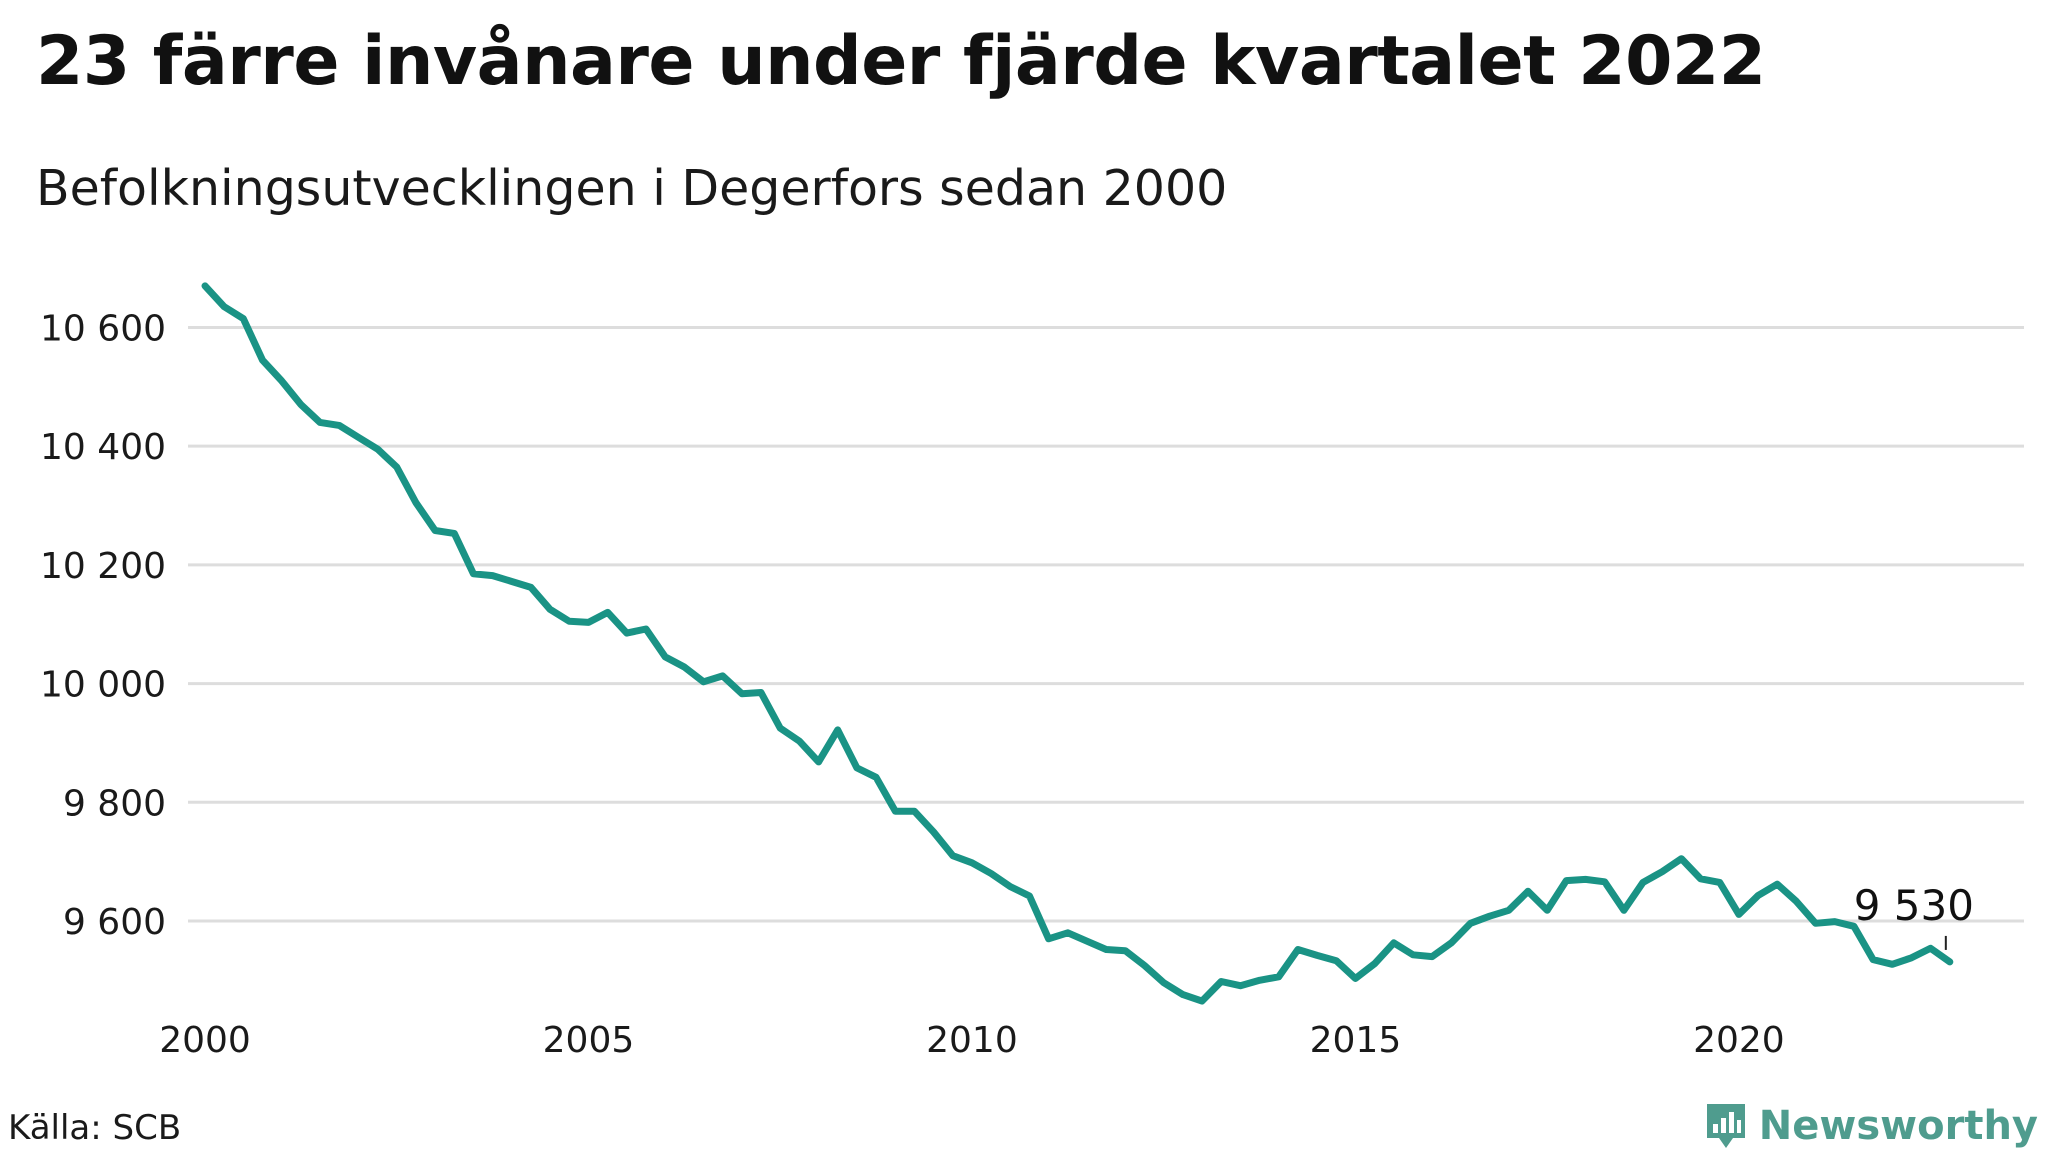  What do you see at coordinates (1914, 905) in the screenshot?
I see `last-value-label: 9 530` at bounding box center [1914, 905].